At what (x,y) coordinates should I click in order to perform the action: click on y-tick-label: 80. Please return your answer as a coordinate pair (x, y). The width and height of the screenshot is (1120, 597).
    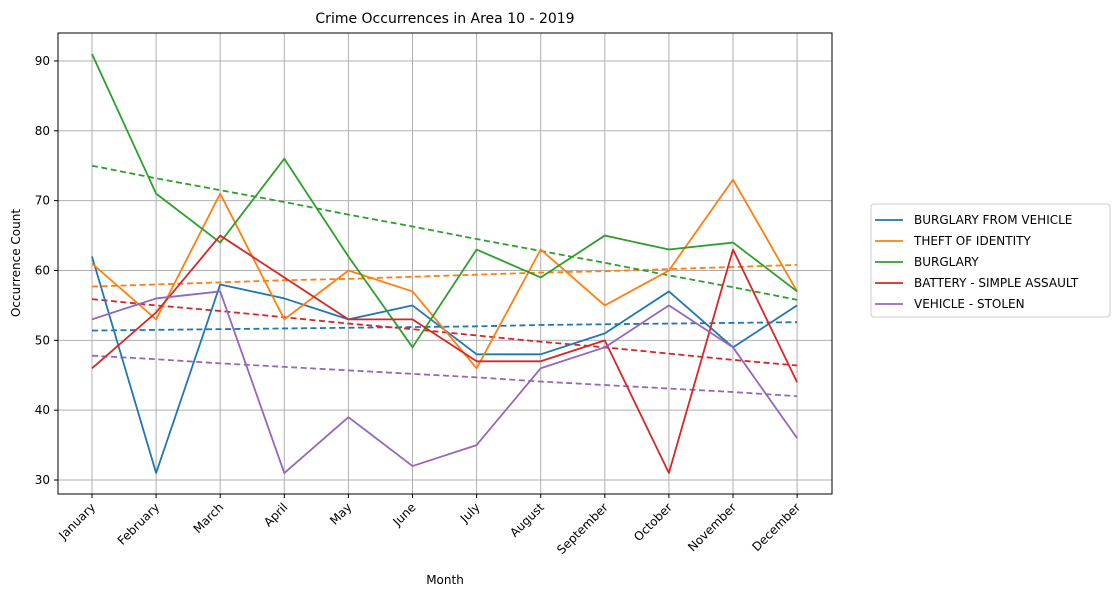
    Looking at the image, I should click on (42, 131).